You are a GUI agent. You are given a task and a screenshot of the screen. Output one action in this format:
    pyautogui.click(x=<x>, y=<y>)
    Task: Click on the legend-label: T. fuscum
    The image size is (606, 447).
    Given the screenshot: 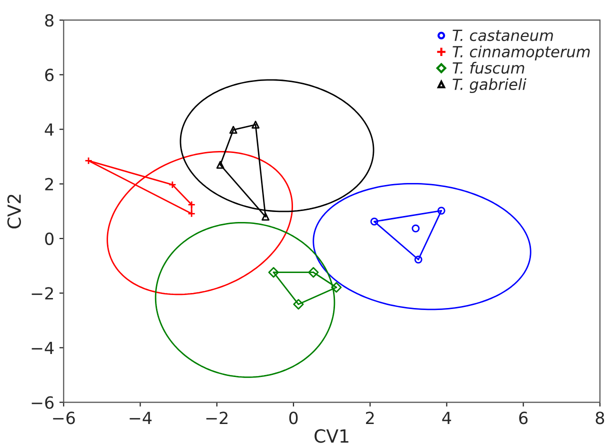 What is the action you would take?
    pyautogui.click(x=488, y=68)
    